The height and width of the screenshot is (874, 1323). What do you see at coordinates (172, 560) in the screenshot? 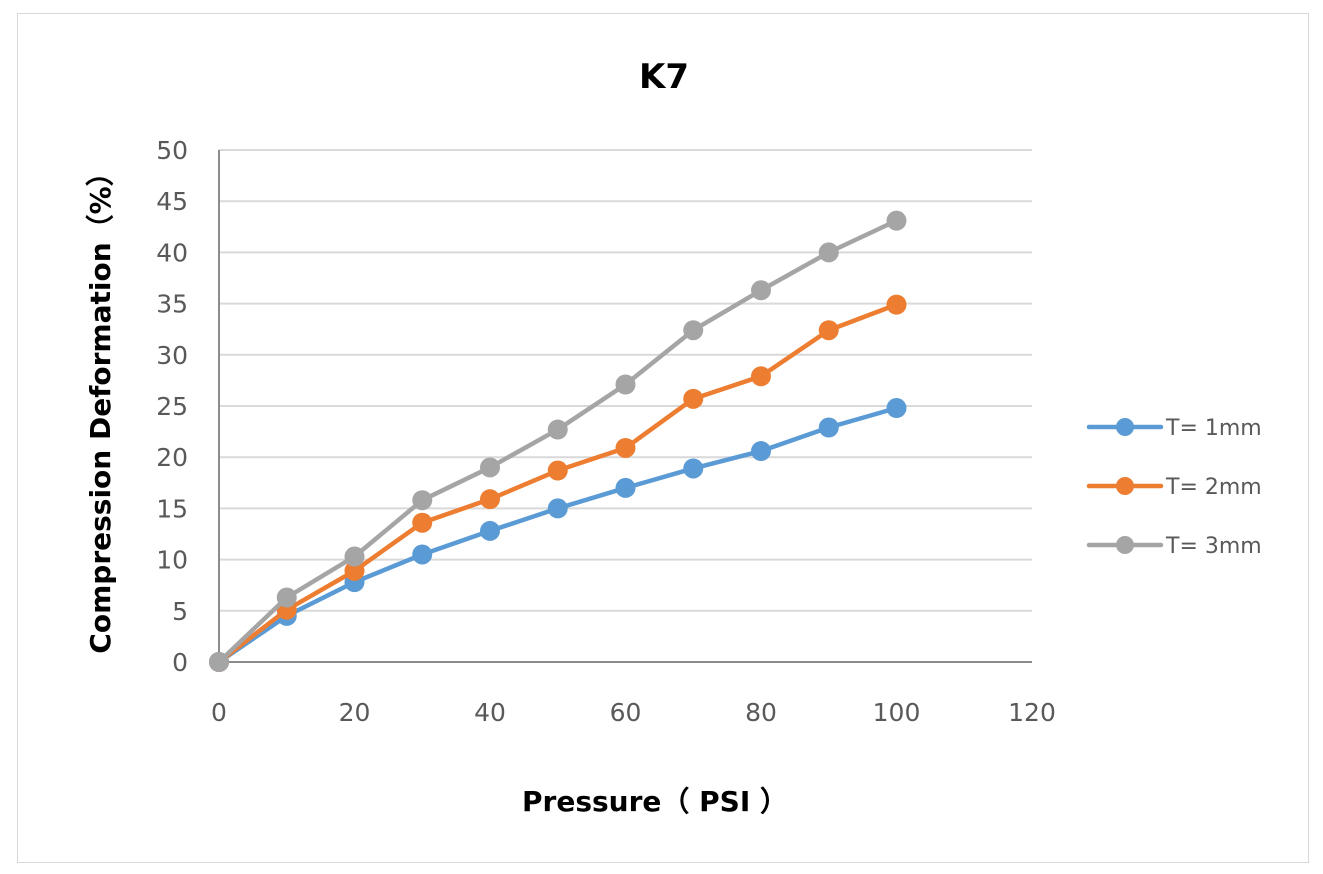
I see `y-tick-label: 10` at bounding box center [172, 560].